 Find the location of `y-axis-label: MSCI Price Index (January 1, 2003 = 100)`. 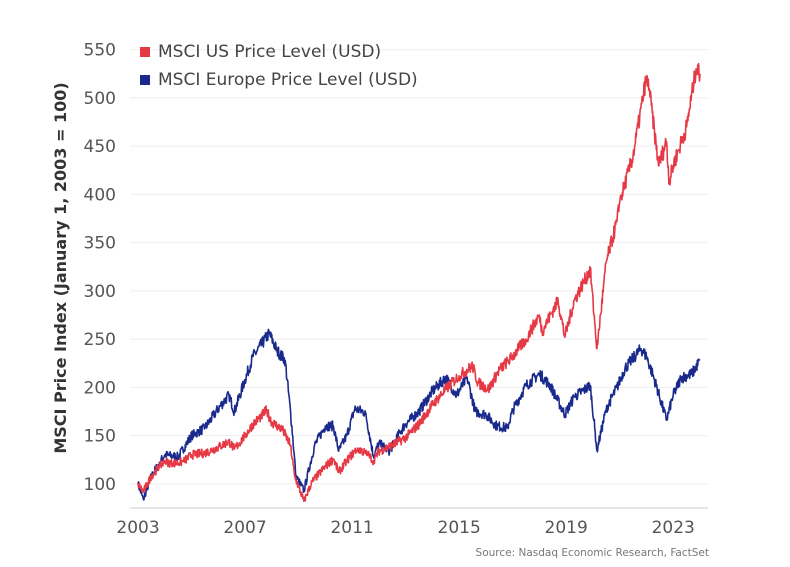

y-axis-label: MSCI Price Index (January 1, 2003 = 100) is located at coordinates (60, 267).